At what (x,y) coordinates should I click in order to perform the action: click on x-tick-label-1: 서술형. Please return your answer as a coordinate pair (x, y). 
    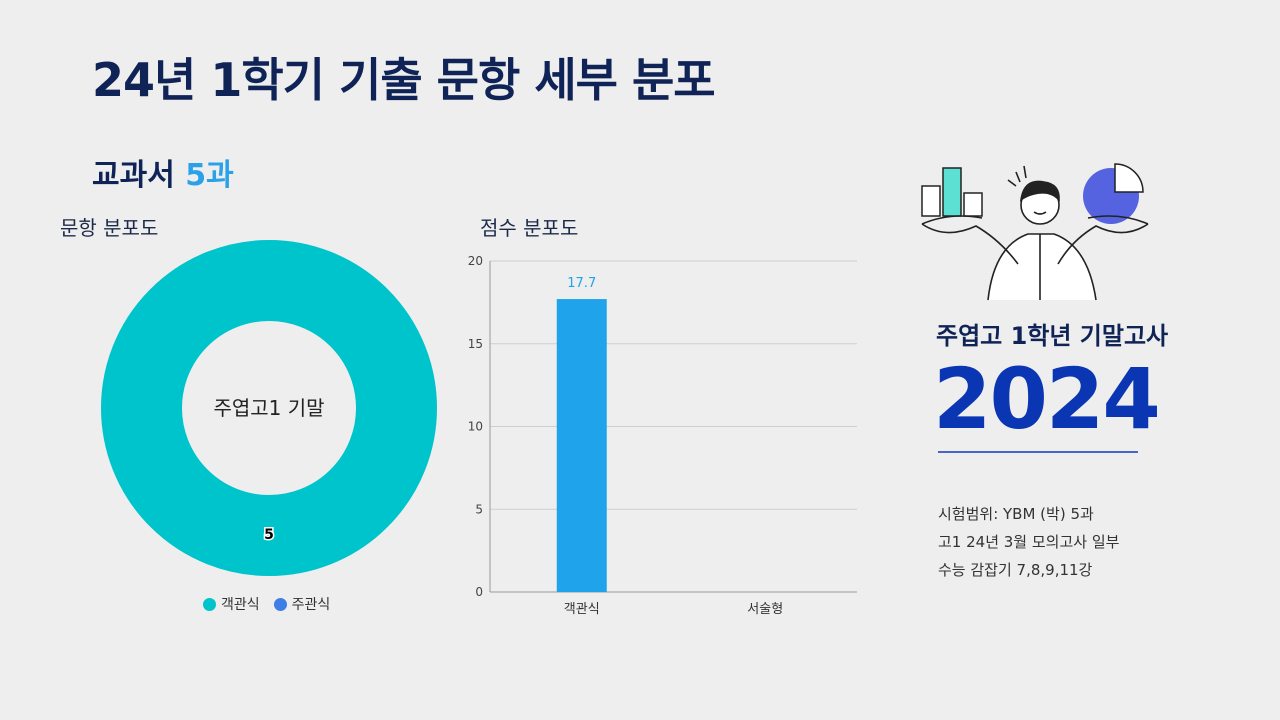
    Looking at the image, I should click on (765, 609).